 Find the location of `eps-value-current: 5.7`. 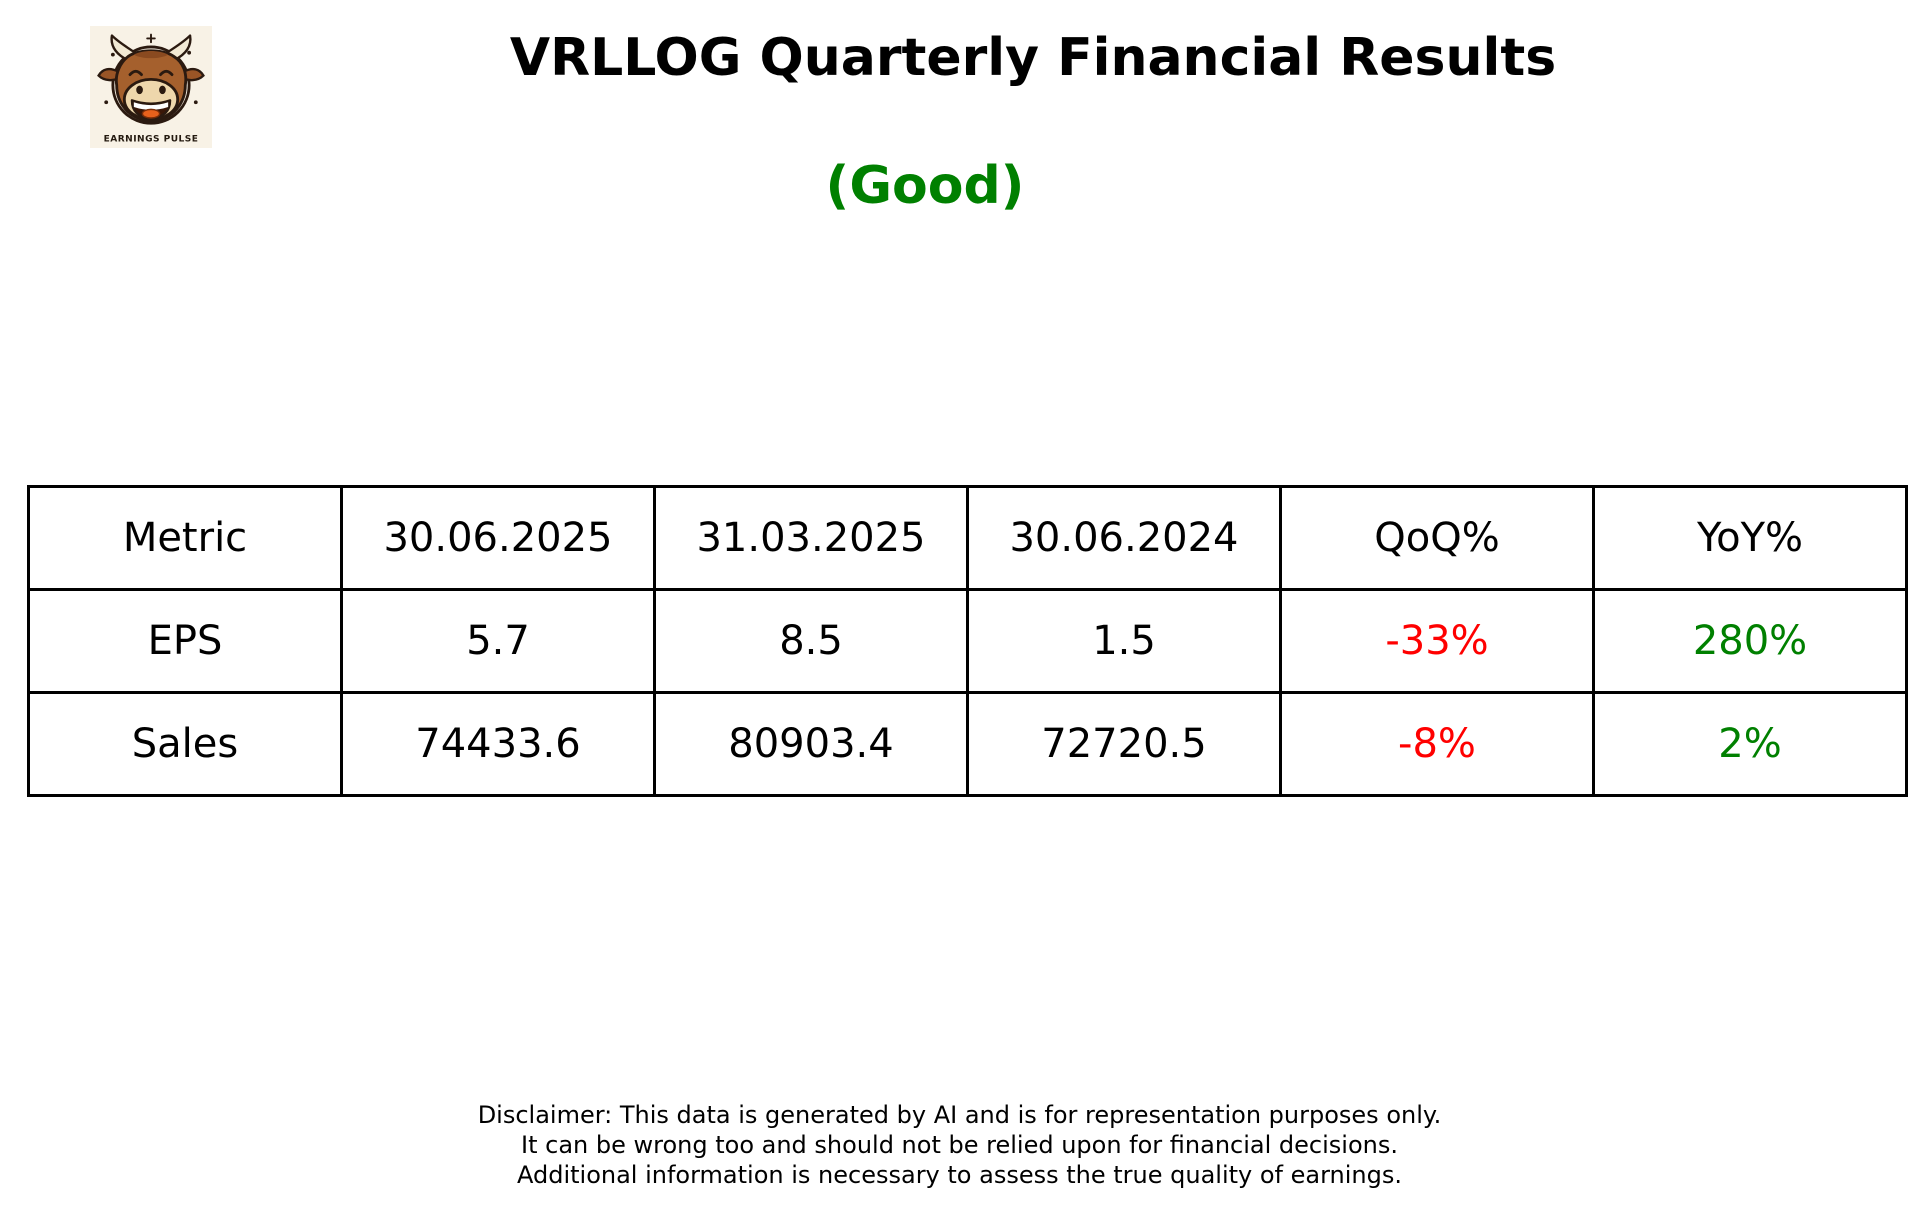

eps-value-current: 5.7 is located at coordinates (498, 641).